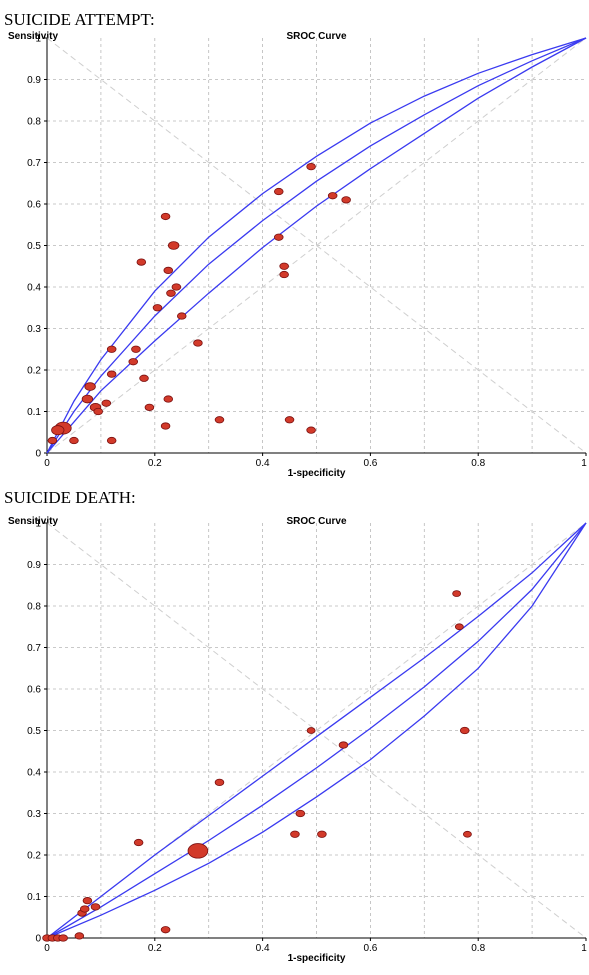 This screenshot has height=975, width=589. What do you see at coordinates (70, 497) in the screenshot?
I see `panel-heading: SUICIDE DEATH:` at bounding box center [70, 497].